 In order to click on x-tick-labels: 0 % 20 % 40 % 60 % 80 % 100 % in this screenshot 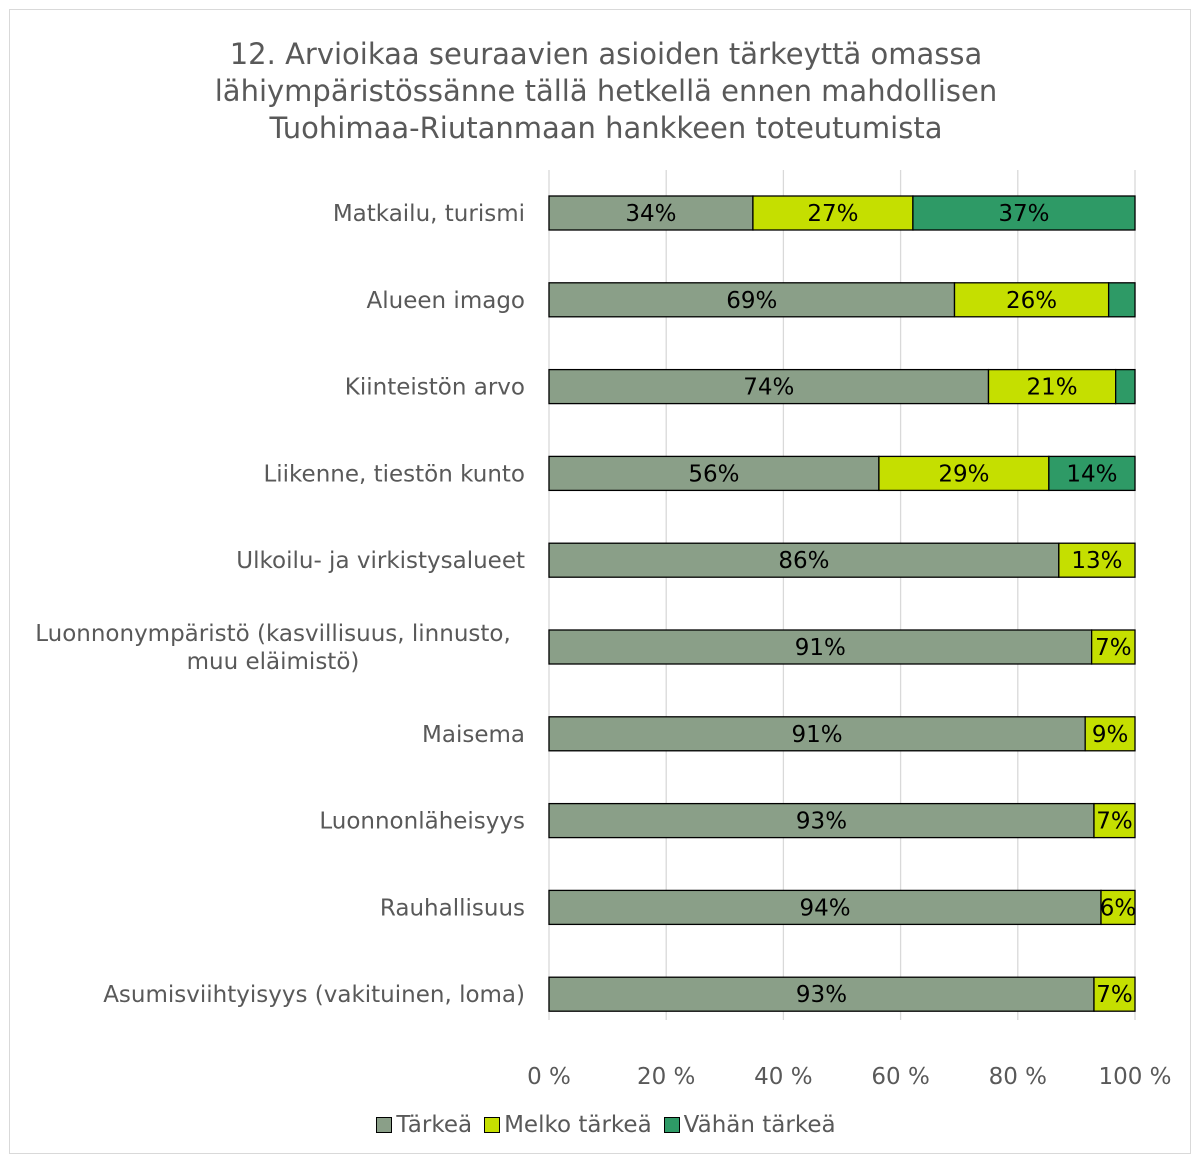, I will do `click(849, 1077)`.